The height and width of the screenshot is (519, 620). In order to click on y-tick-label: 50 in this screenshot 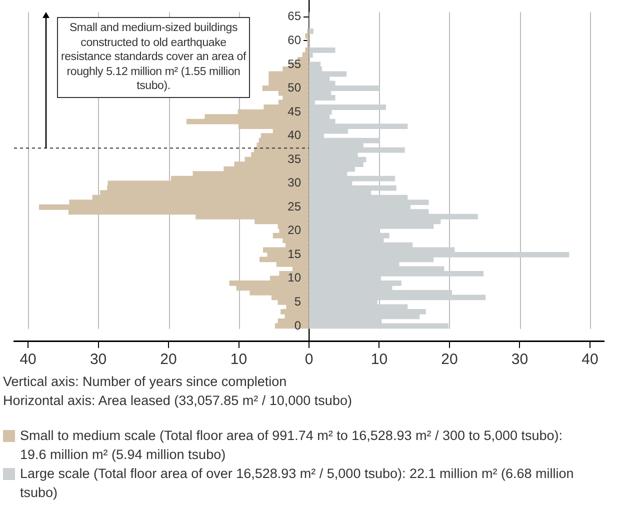, I will do `click(295, 87)`.